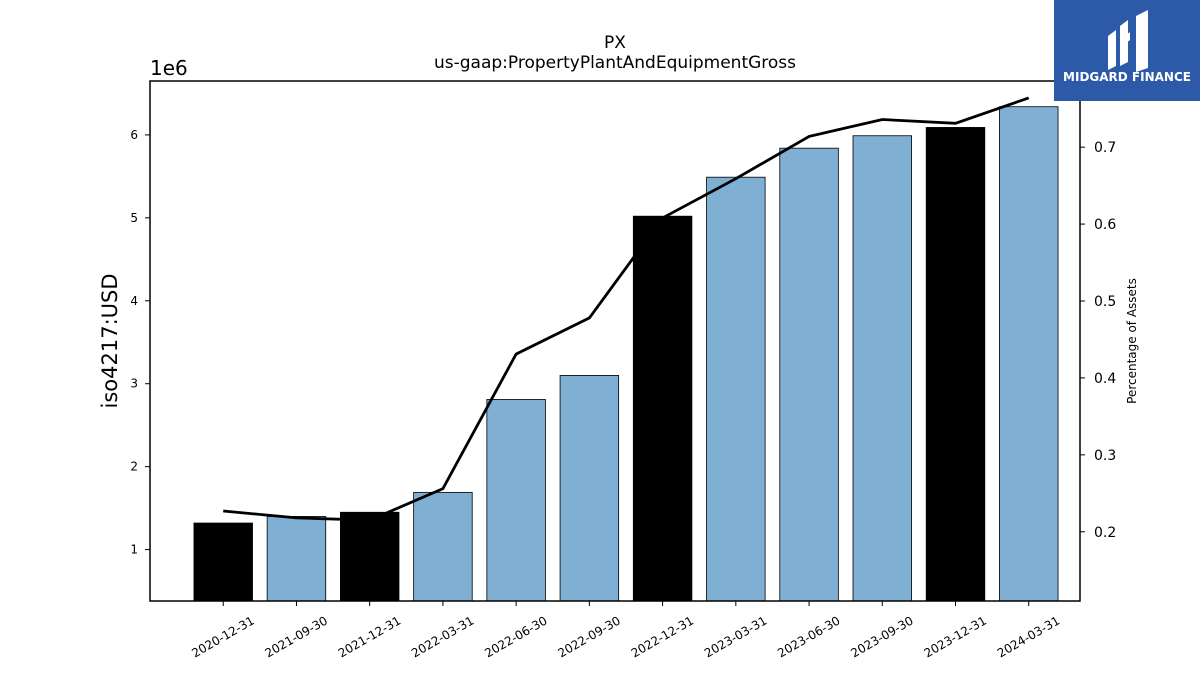 Image resolution: width=1200 pixels, height=675 pixels. I want to click on midgard-finance-logo: MIDGARD FINANCE, so click(1127, 50).